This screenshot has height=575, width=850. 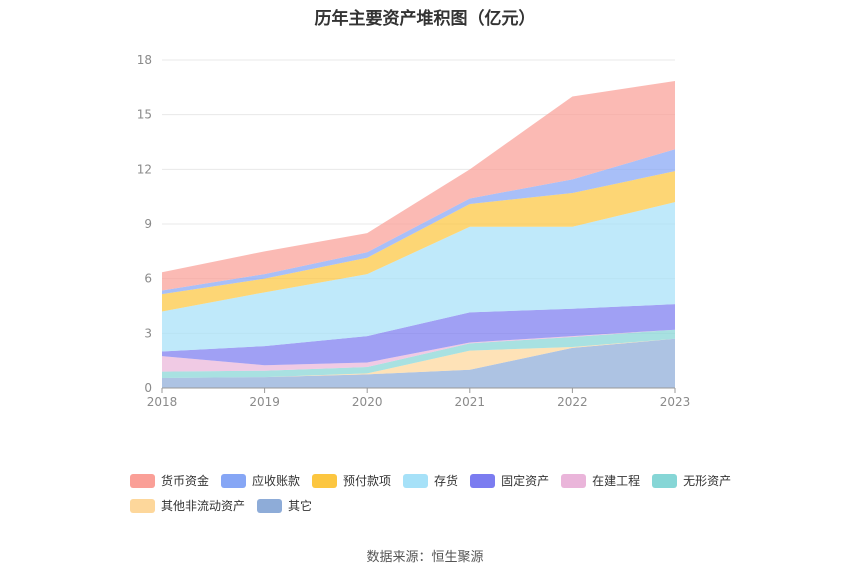 I want to click on x-tick-label: 2018, so click(x=162, y=402).